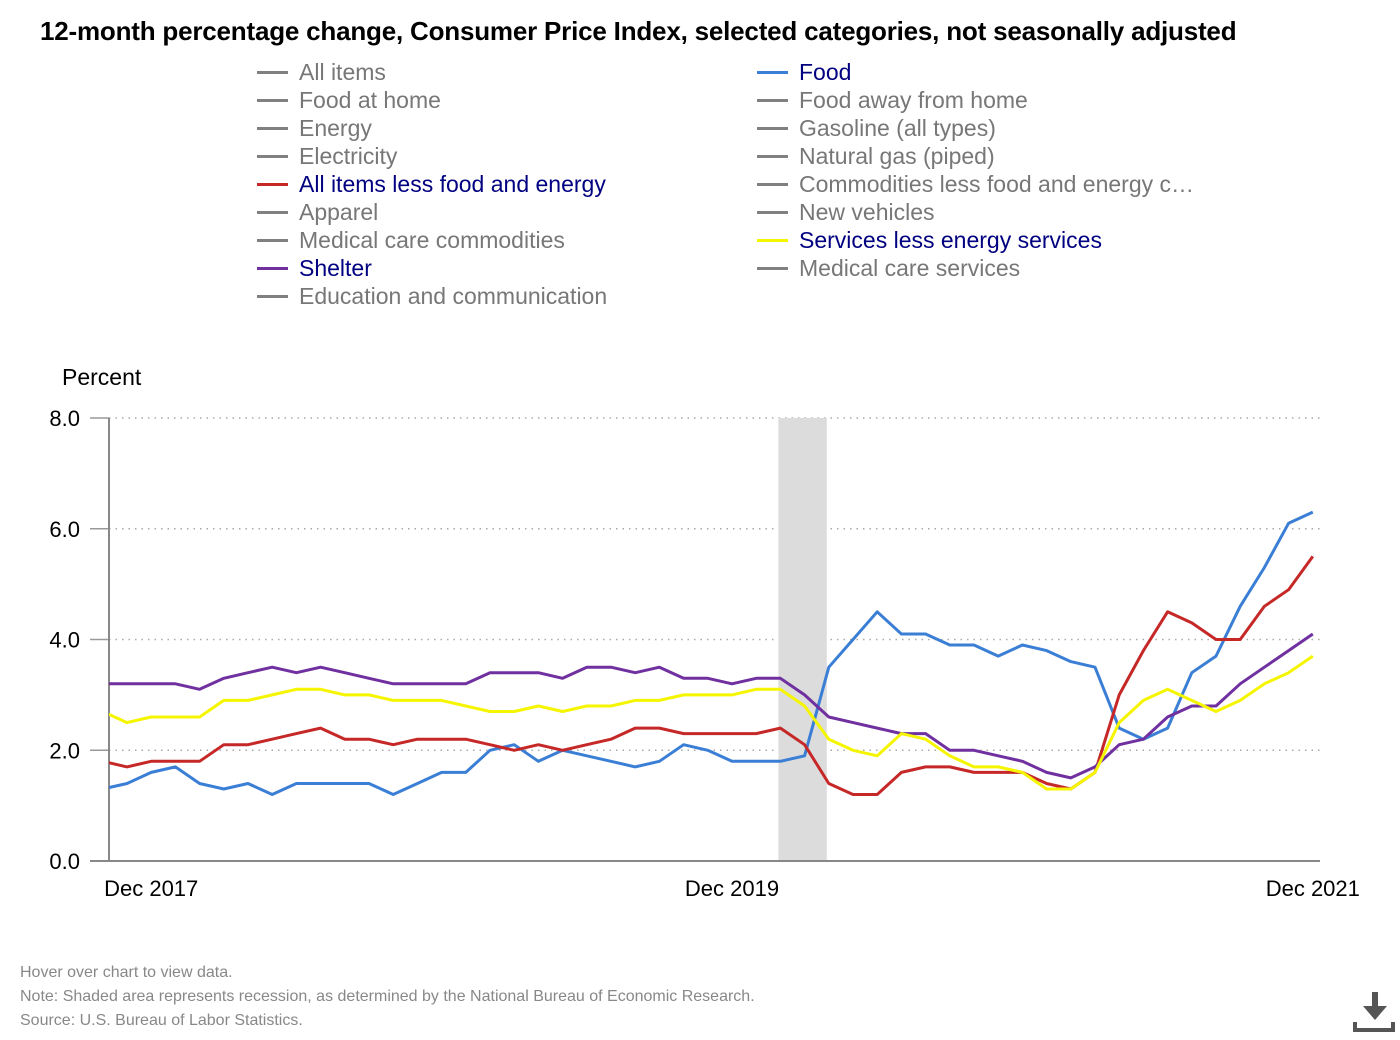 The width and height of the screenshot is (1400, 1040). What do you see at coordinates (151, 888) in the screenshot?
I see `x-tick-label: Dec 2017` at bounding box center [151, 888].